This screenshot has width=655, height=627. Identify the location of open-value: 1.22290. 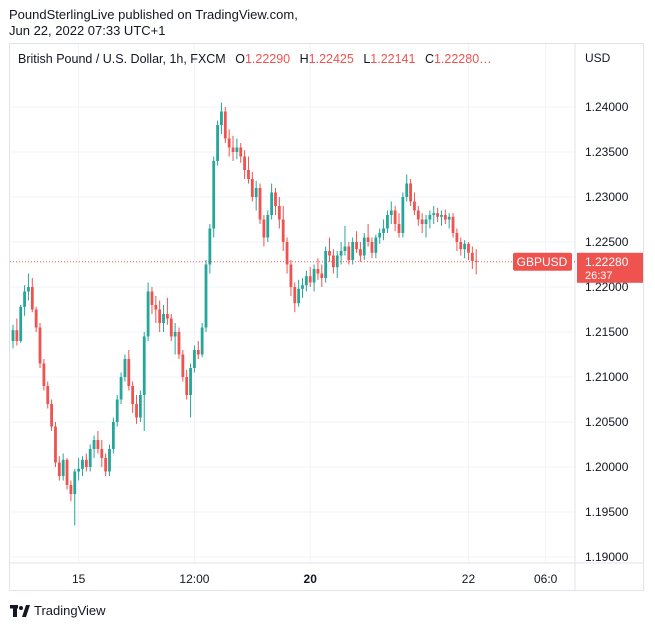
(267, 59).